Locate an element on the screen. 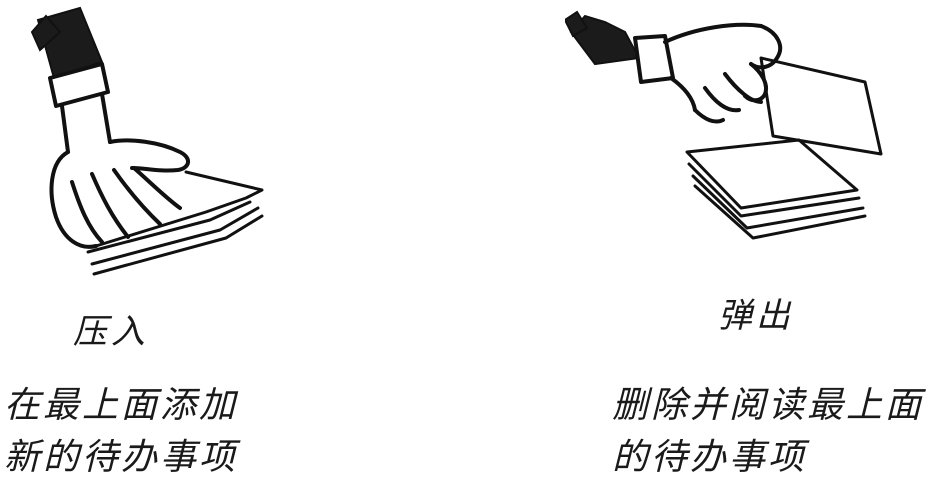 This screenshot has height=479, width=938. pop-description: 删除并阅读最上面 的待办事项 is located at coordinates (768, 429).